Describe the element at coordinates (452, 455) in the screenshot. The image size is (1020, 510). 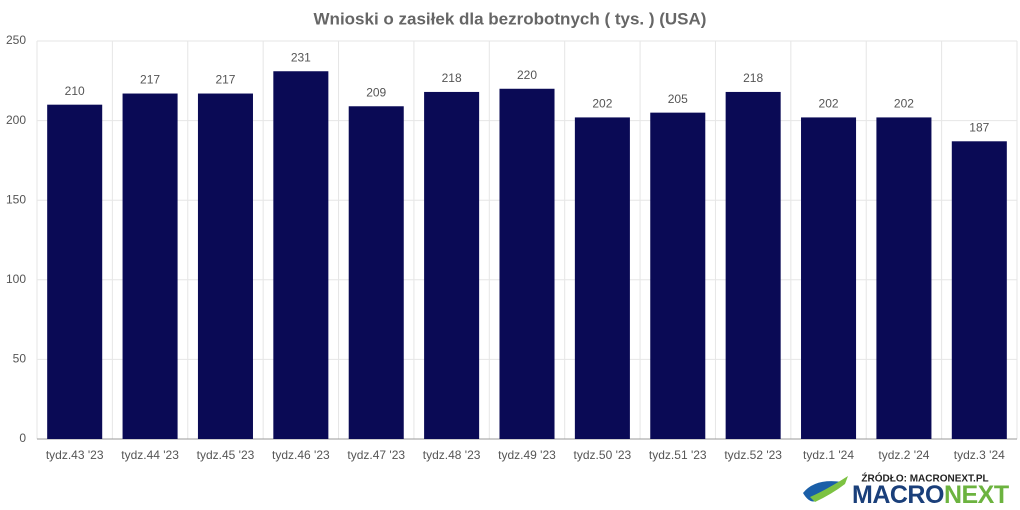
I see `x-tick-label: tydz.48 '23` at that location.